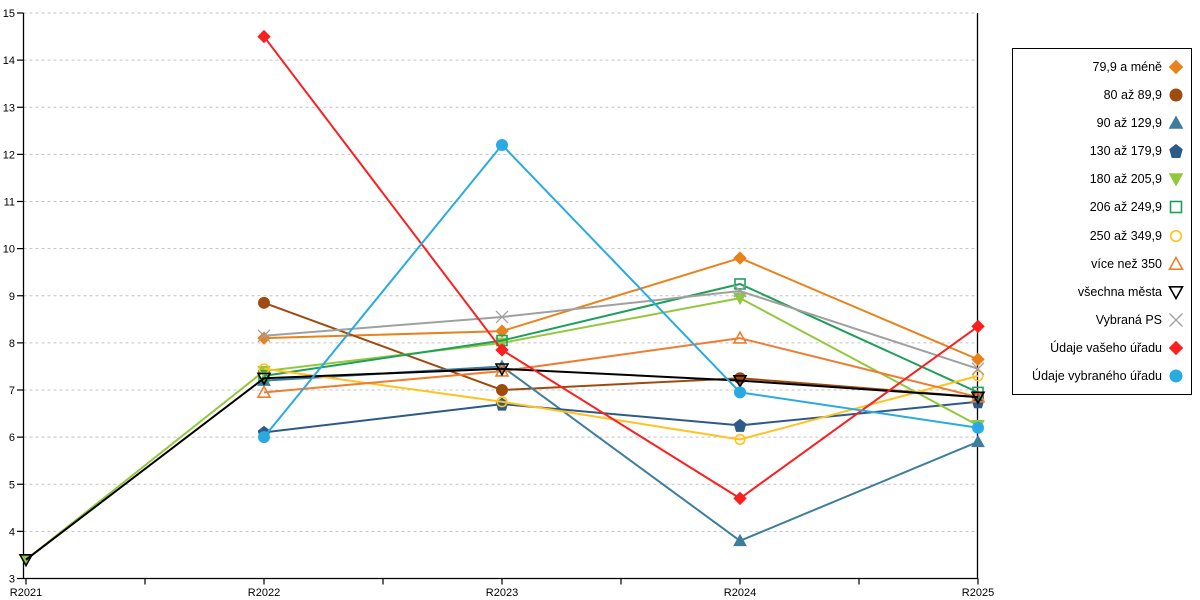  I want to click on legend-item-label: Údaje vašeho úřadu, so click(1106, 347).